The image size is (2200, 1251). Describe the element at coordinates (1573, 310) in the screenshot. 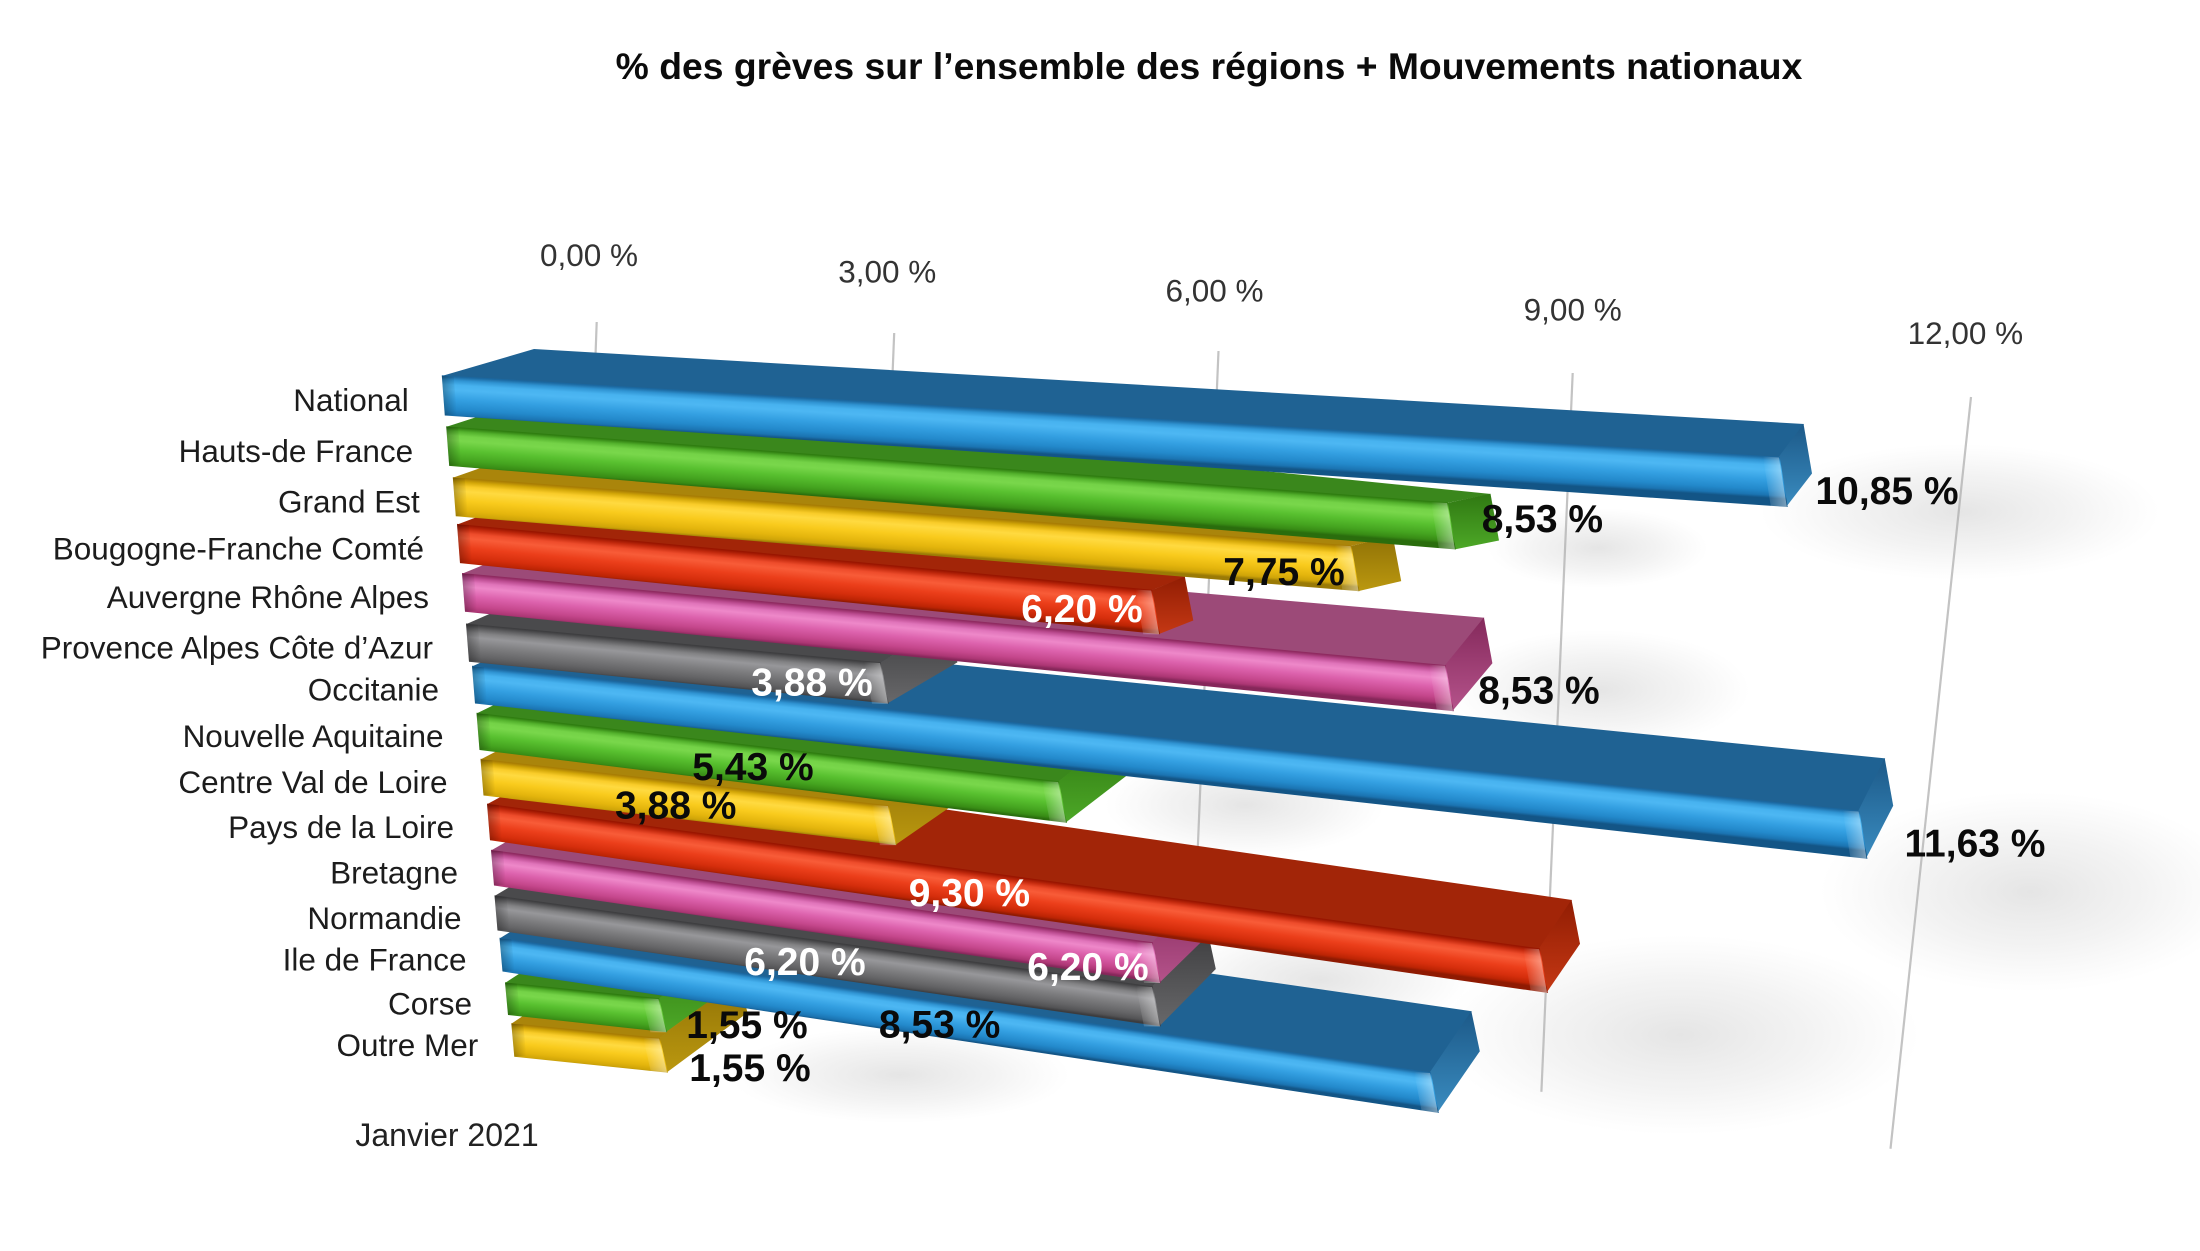

I see `svg-text: 9,00 %` at that location.